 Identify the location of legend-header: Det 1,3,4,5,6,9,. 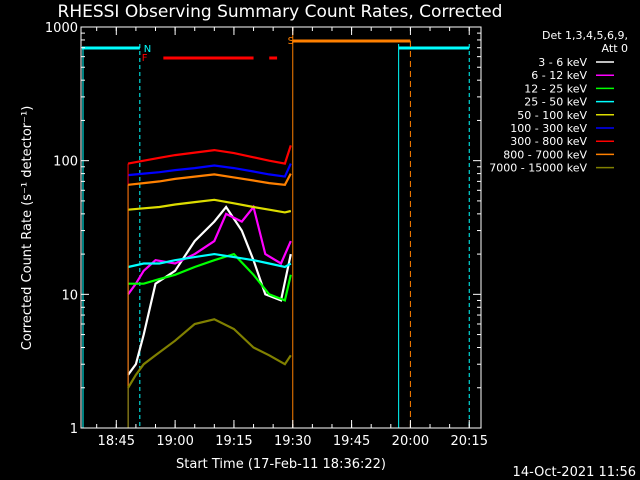
(585, 35).